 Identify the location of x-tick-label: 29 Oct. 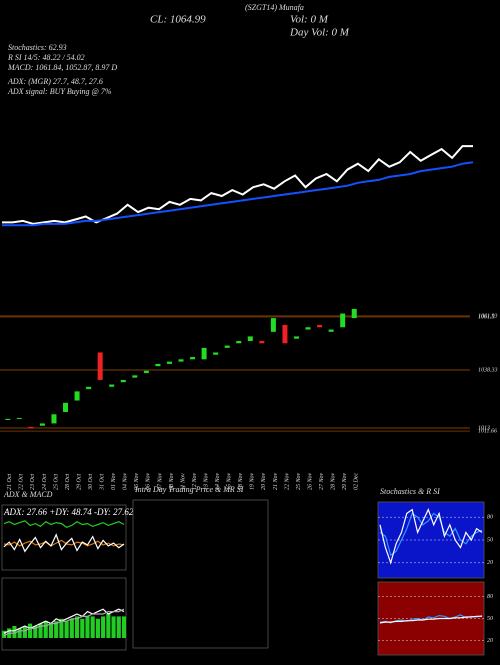
(79, 482).